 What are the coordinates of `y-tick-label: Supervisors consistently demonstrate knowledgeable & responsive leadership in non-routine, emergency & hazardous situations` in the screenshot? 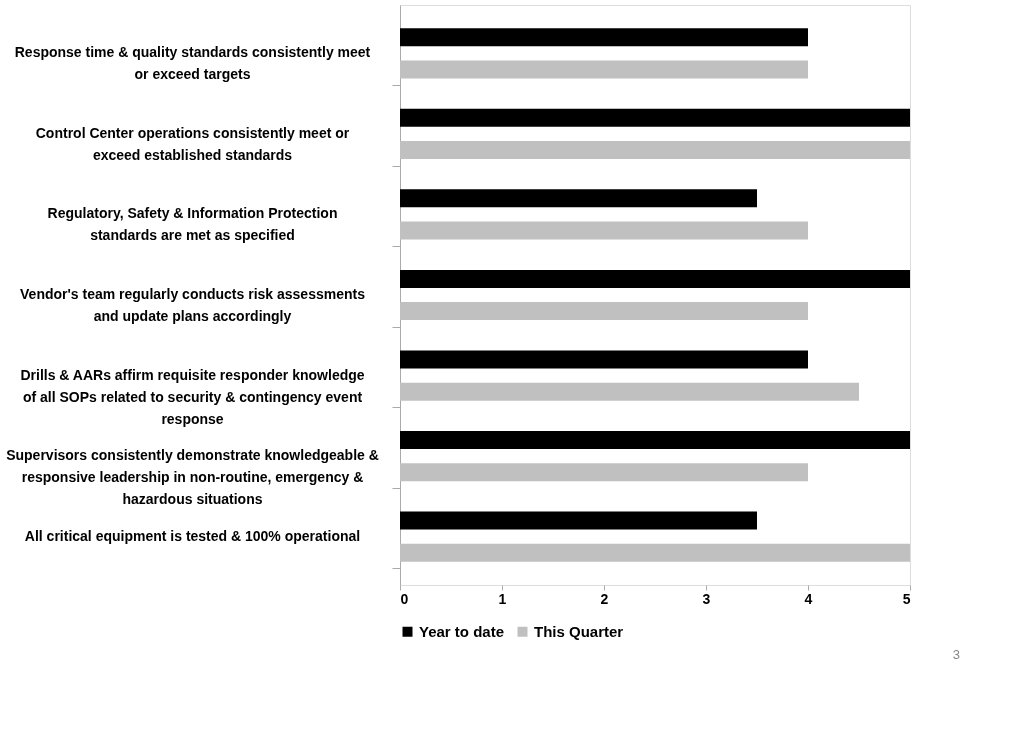 It's located at (192, 477).